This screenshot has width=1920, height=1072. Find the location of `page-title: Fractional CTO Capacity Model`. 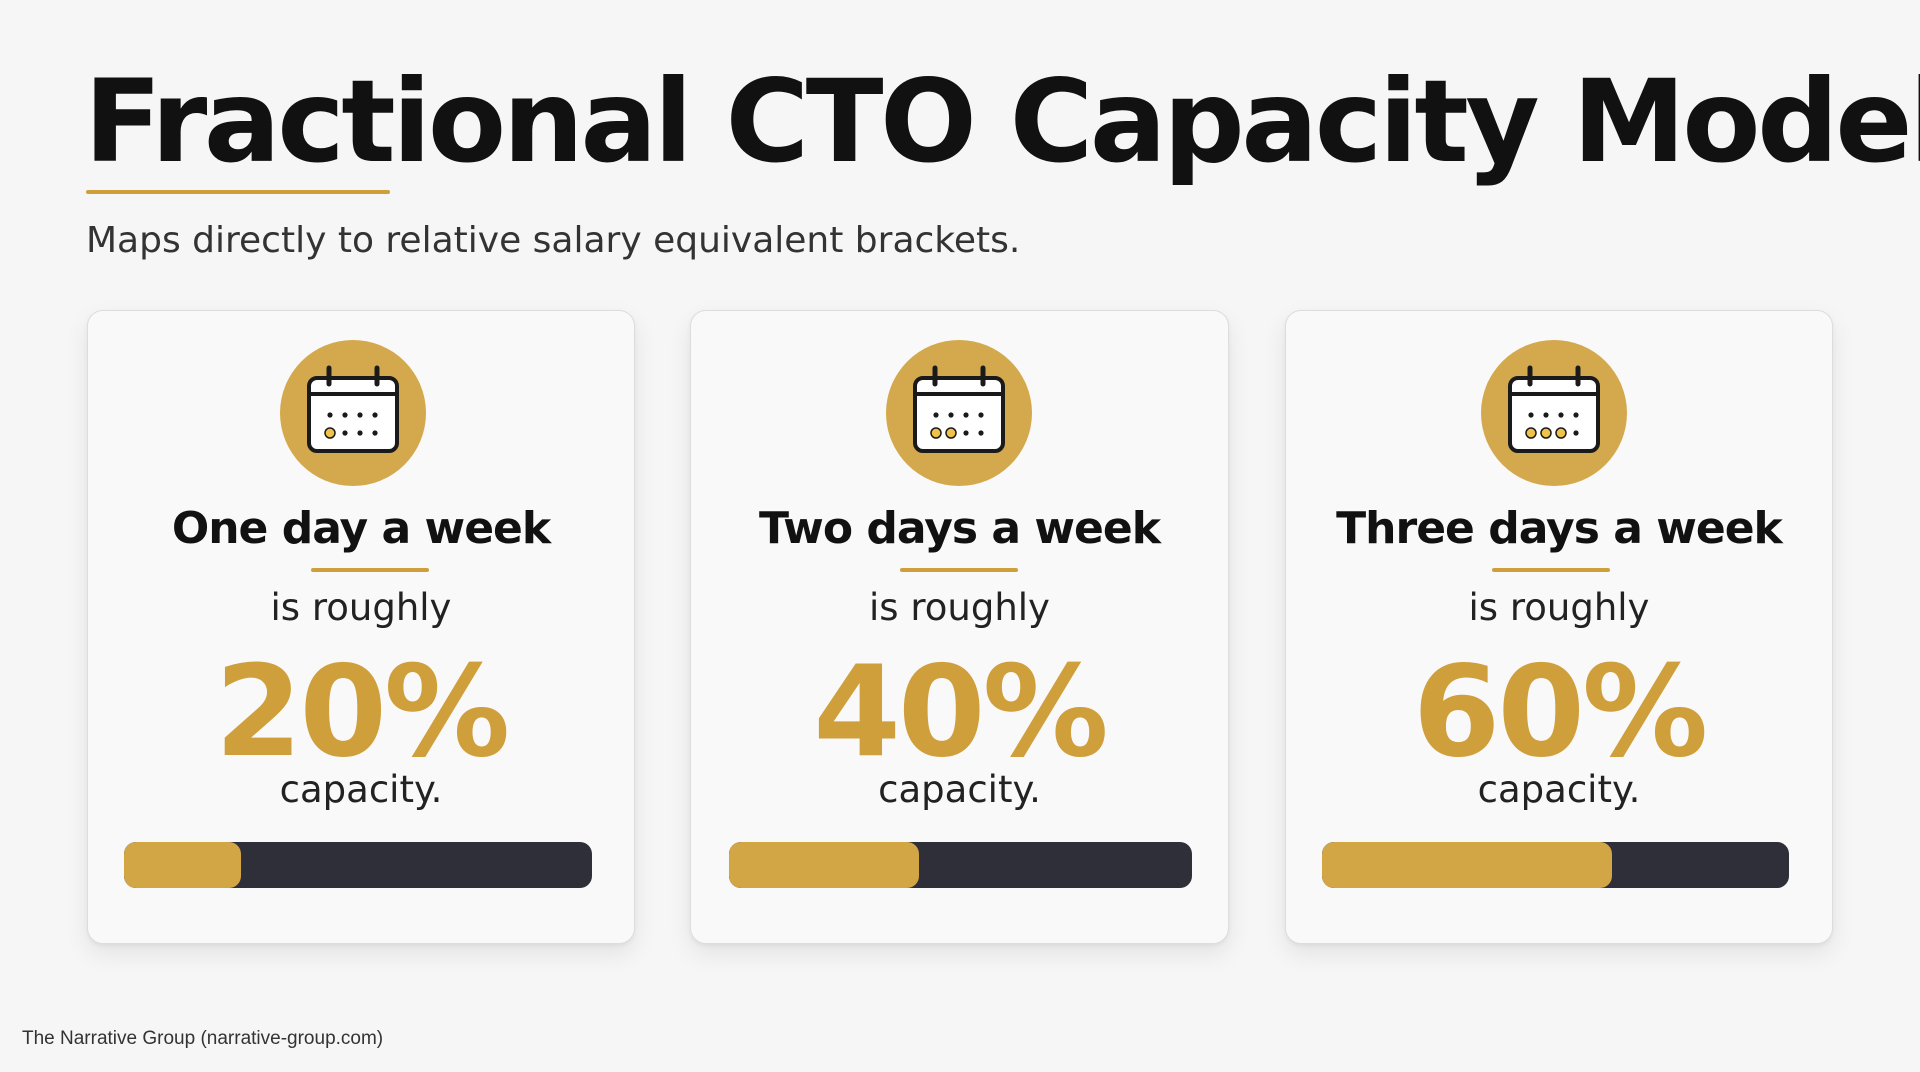

page-title: Fractional CTO Capacity Model is located at coordinates (1002, 121).